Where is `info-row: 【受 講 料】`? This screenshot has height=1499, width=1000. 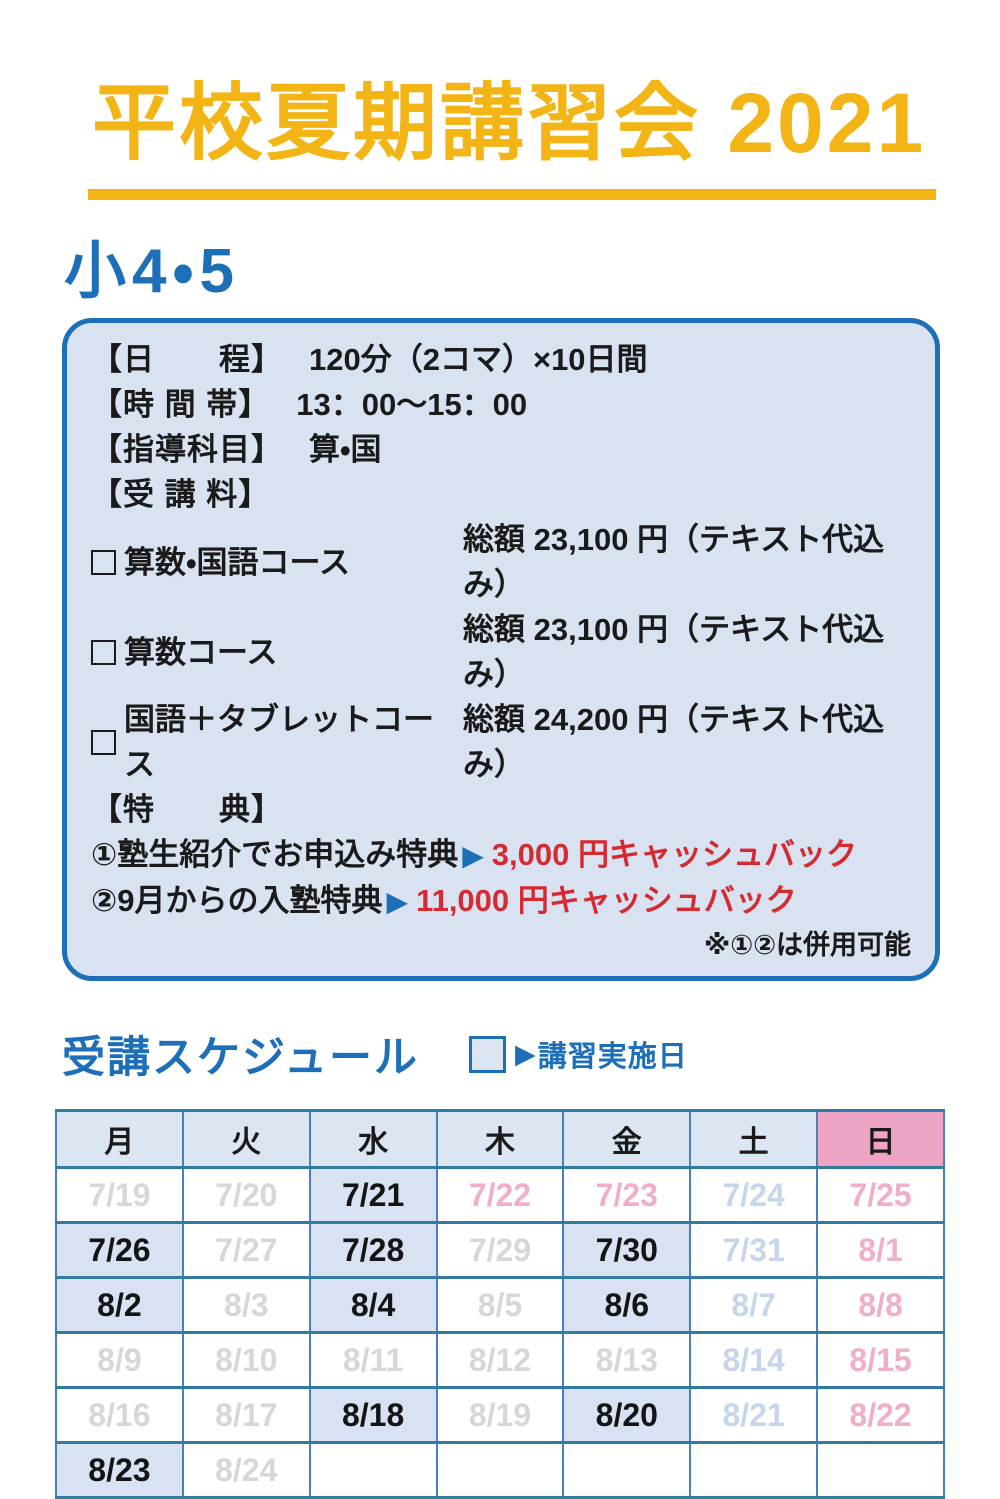
info-row: 【受 講 料】 is located at coordinates (501, 494).